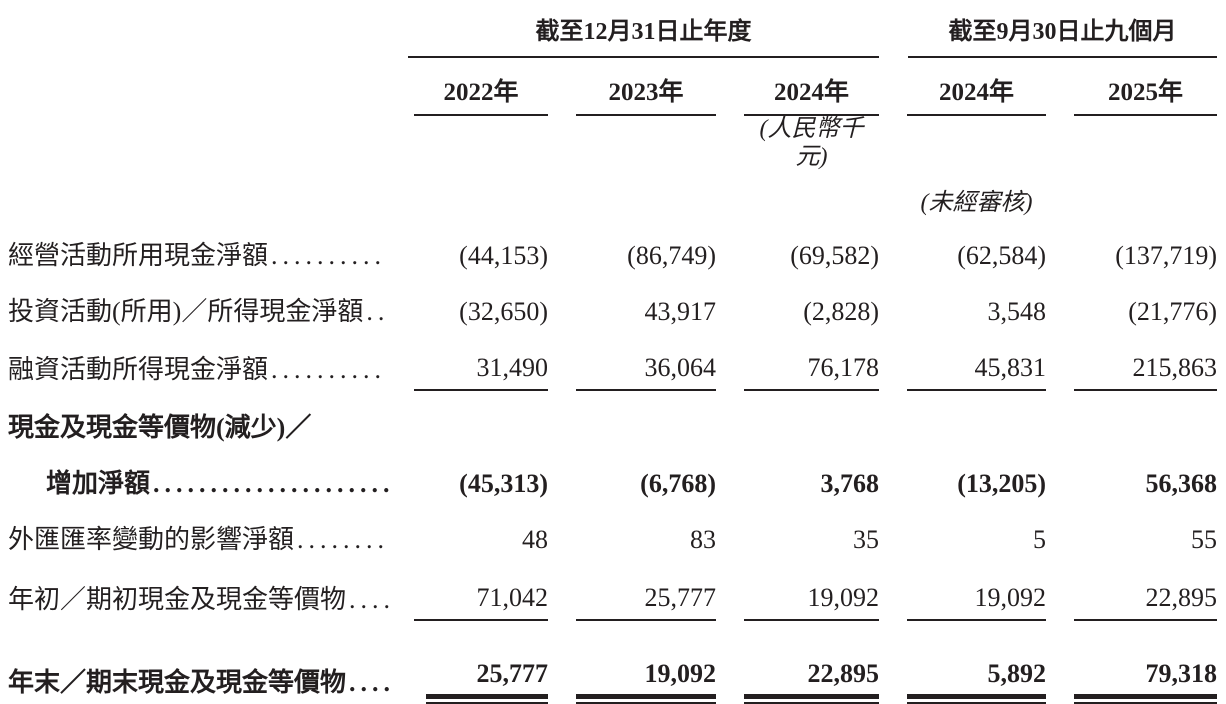 The height and width of the screenshot is (704, 1226). I want to click on currency-note: (人民幣千元), so click(811, 143).